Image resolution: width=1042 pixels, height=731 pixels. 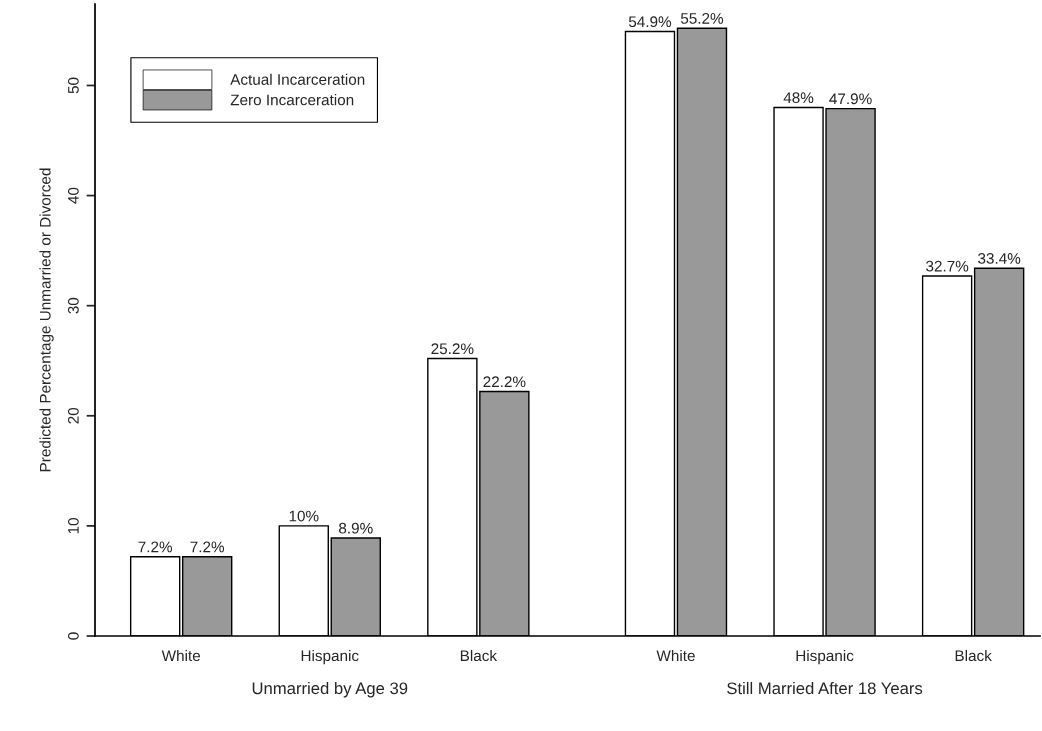 What do you see at coordinates (73, 415) in the screenshot?
I see `y-tick-label: 20` at bounding box center [73, 415].